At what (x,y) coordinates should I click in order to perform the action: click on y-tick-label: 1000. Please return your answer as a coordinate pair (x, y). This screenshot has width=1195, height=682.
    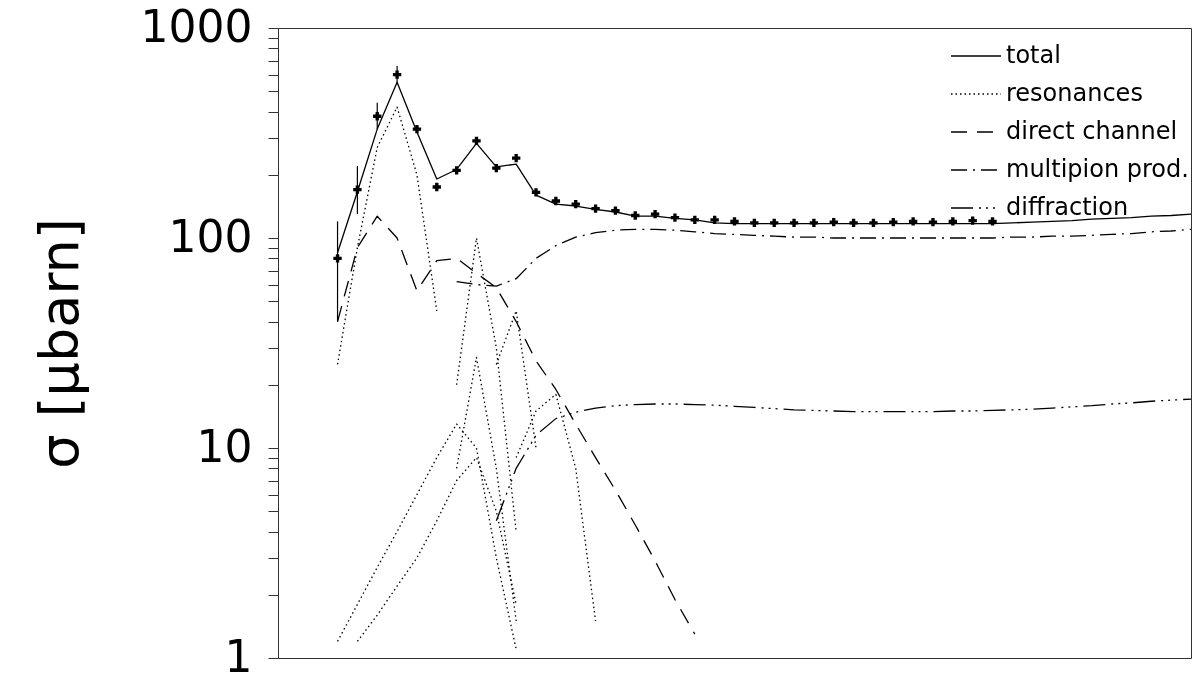
    Looking at the image, I should click on (196, 26).